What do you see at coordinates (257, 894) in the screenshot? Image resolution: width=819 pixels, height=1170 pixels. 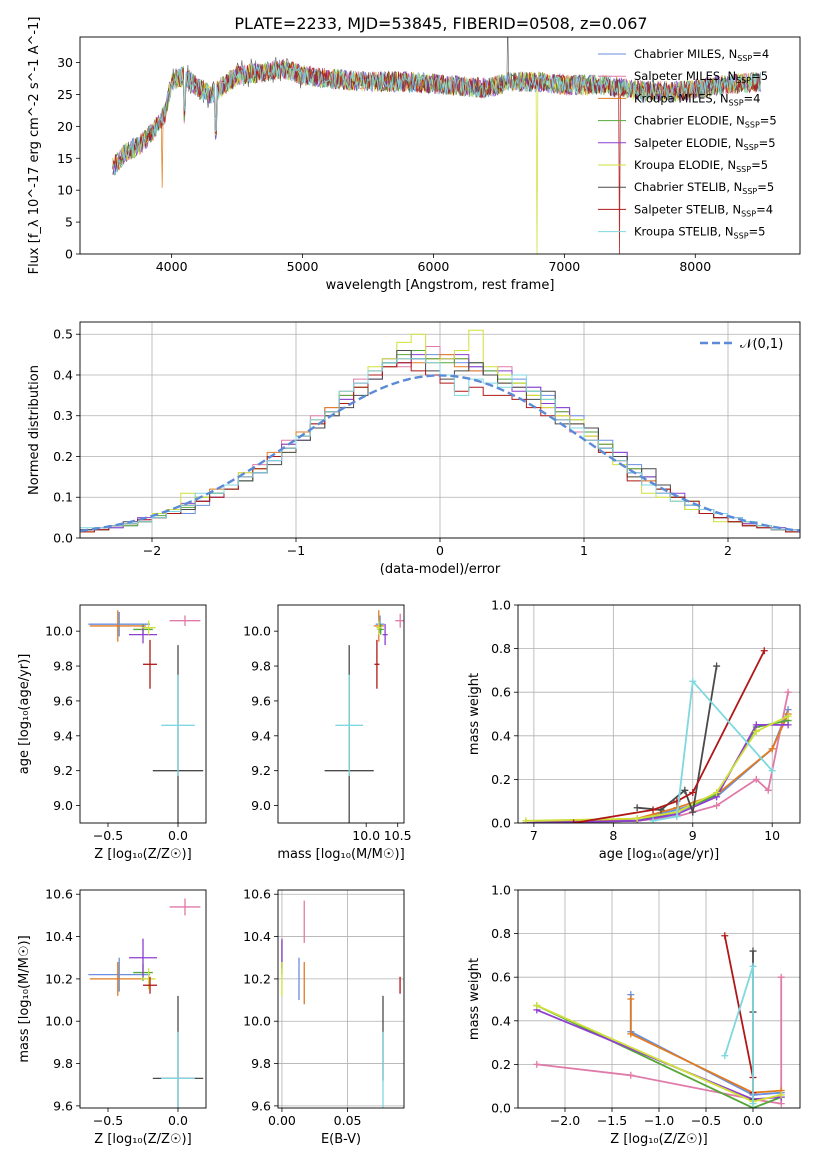 I see `y-tick-label: 10.6` at bounding box center [257, 894].